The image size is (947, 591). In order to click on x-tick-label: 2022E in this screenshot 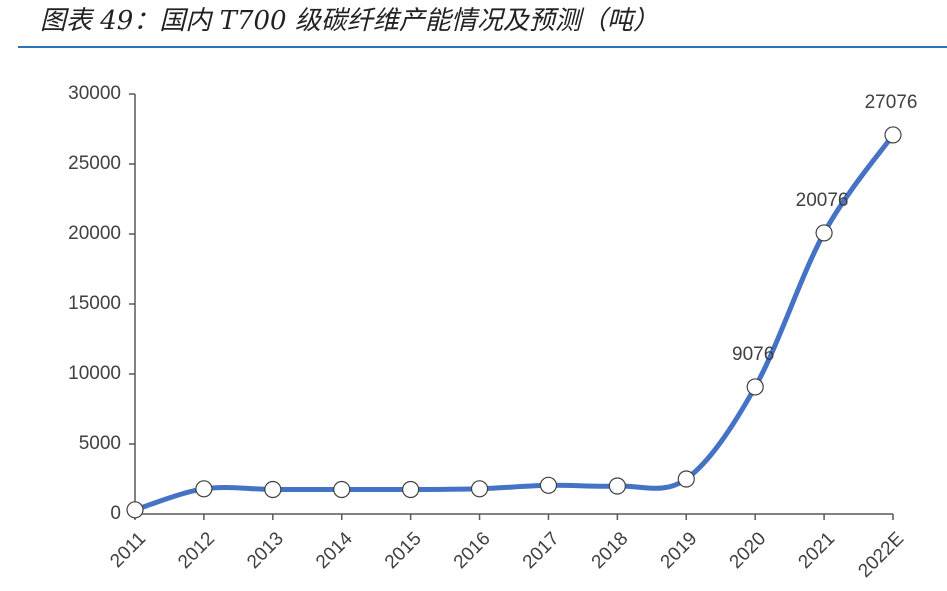, I will do `click(881, 555)`.